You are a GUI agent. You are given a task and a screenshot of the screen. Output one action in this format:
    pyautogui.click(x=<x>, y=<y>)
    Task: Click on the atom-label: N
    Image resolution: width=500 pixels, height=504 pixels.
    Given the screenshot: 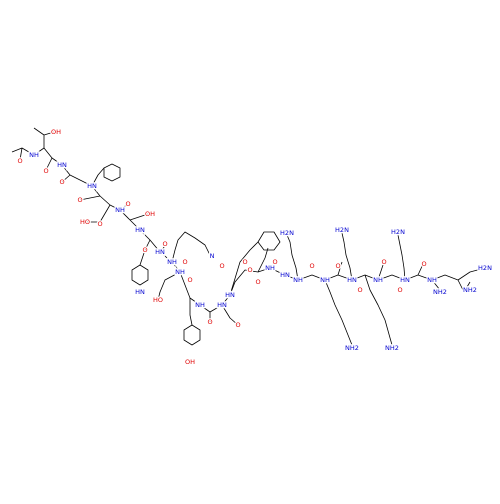 What is the action you would take?
    pyautogui.click(x=212, y=256)
    